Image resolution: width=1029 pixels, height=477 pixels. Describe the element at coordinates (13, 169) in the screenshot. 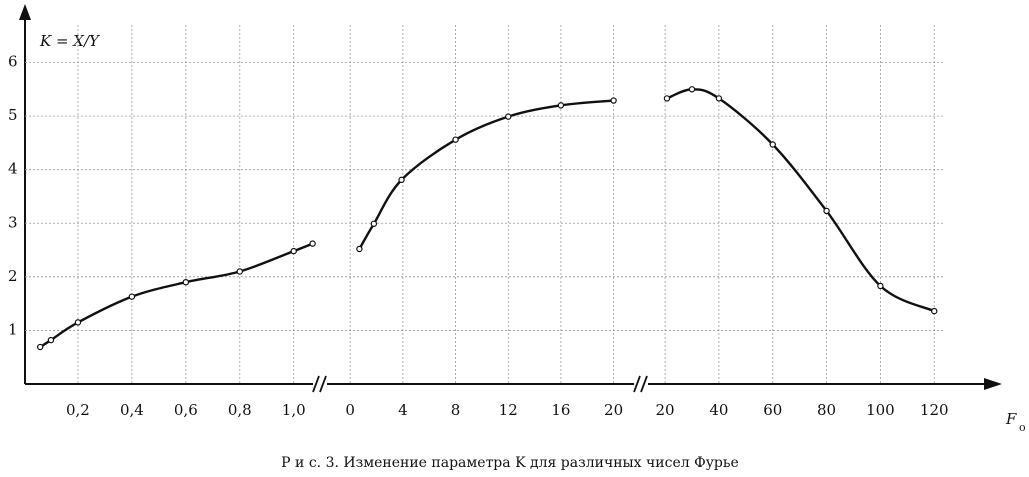

I see `y-tick-label: 4` at that location.